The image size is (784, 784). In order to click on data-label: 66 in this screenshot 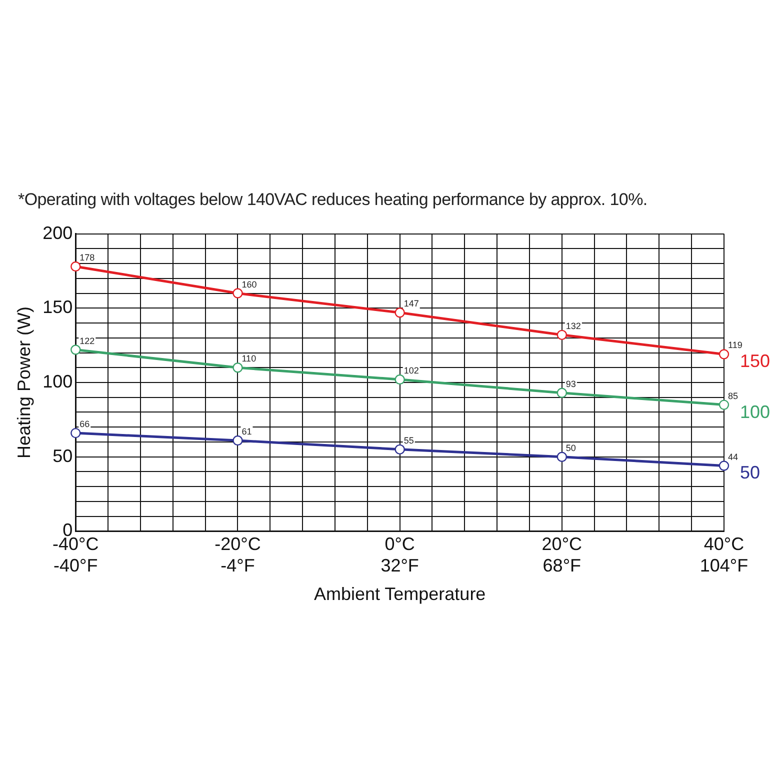, I will do `click(85, 424)`.